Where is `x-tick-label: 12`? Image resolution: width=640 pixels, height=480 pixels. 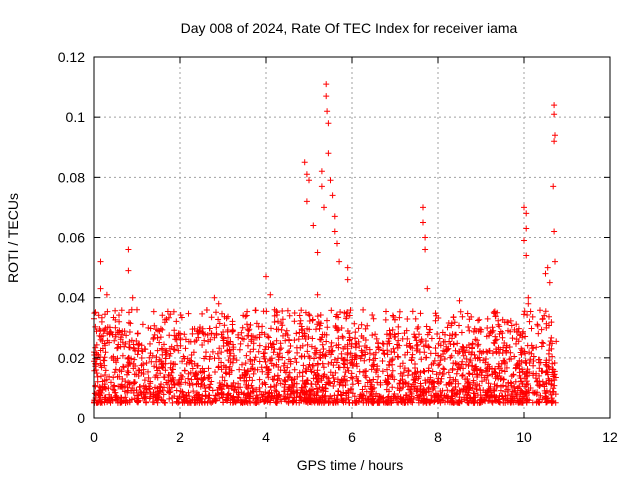
x-tick-label: 12 is located at coordinates (610, 437).